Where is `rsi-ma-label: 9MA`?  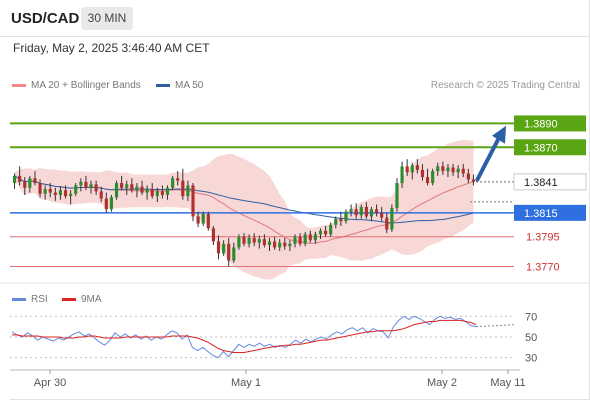
rsi-ma-label: 9MA is located at coordinates (91, 299).